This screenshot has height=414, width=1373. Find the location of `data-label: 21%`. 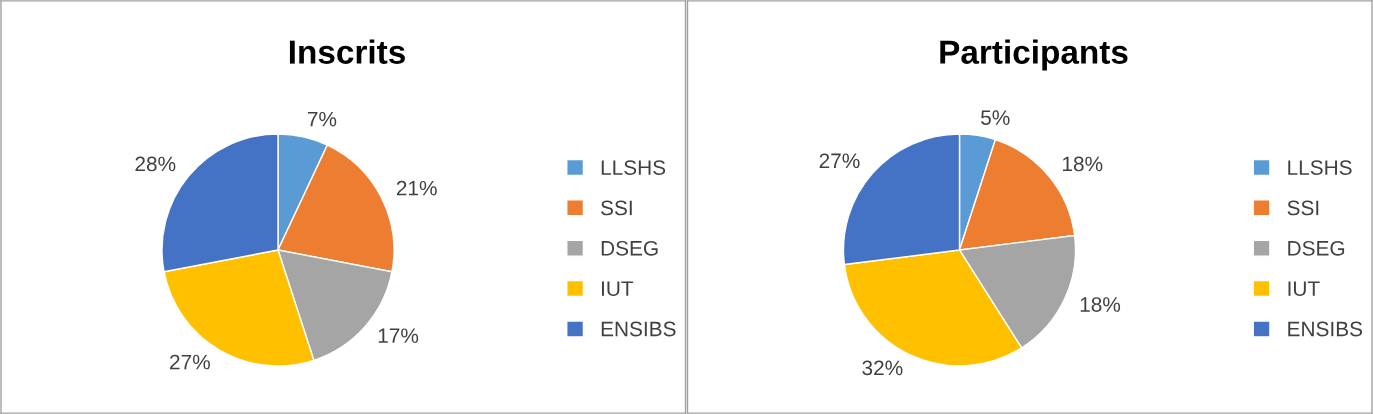

data-label: 21% is located at coordinates (416, 188).